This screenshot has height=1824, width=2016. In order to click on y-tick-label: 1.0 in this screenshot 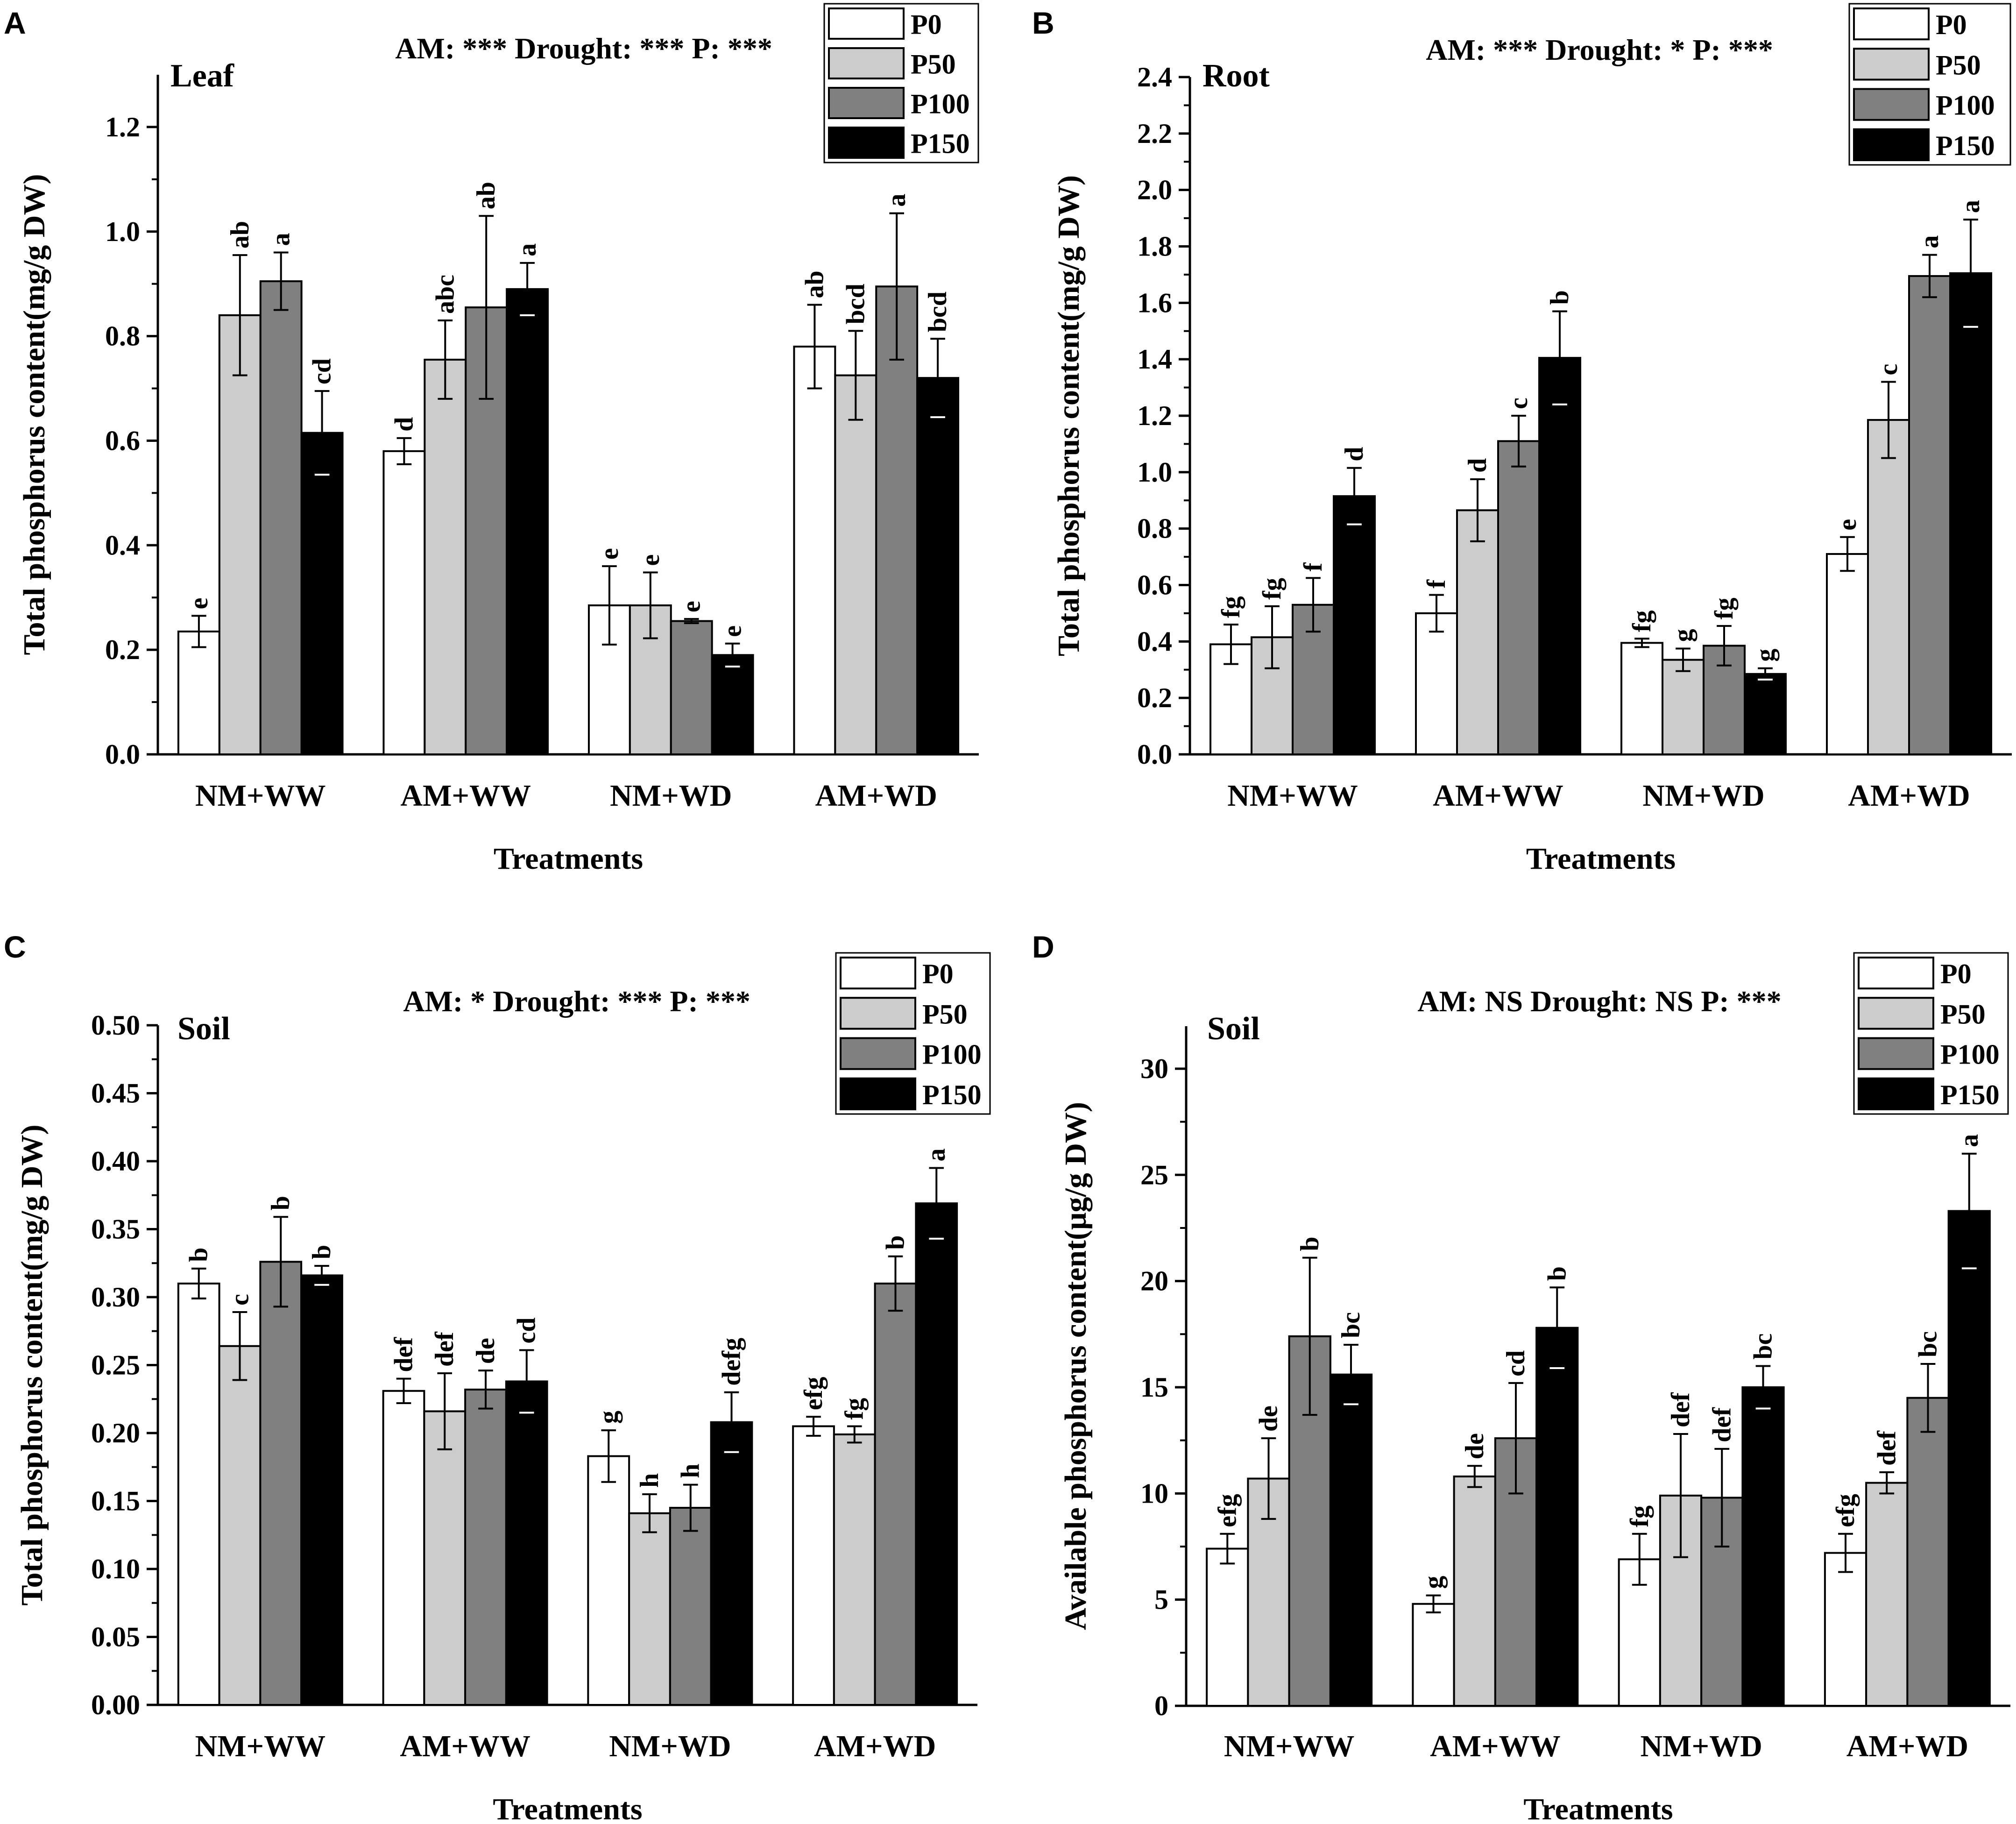, I will do `click(122, 231)`.